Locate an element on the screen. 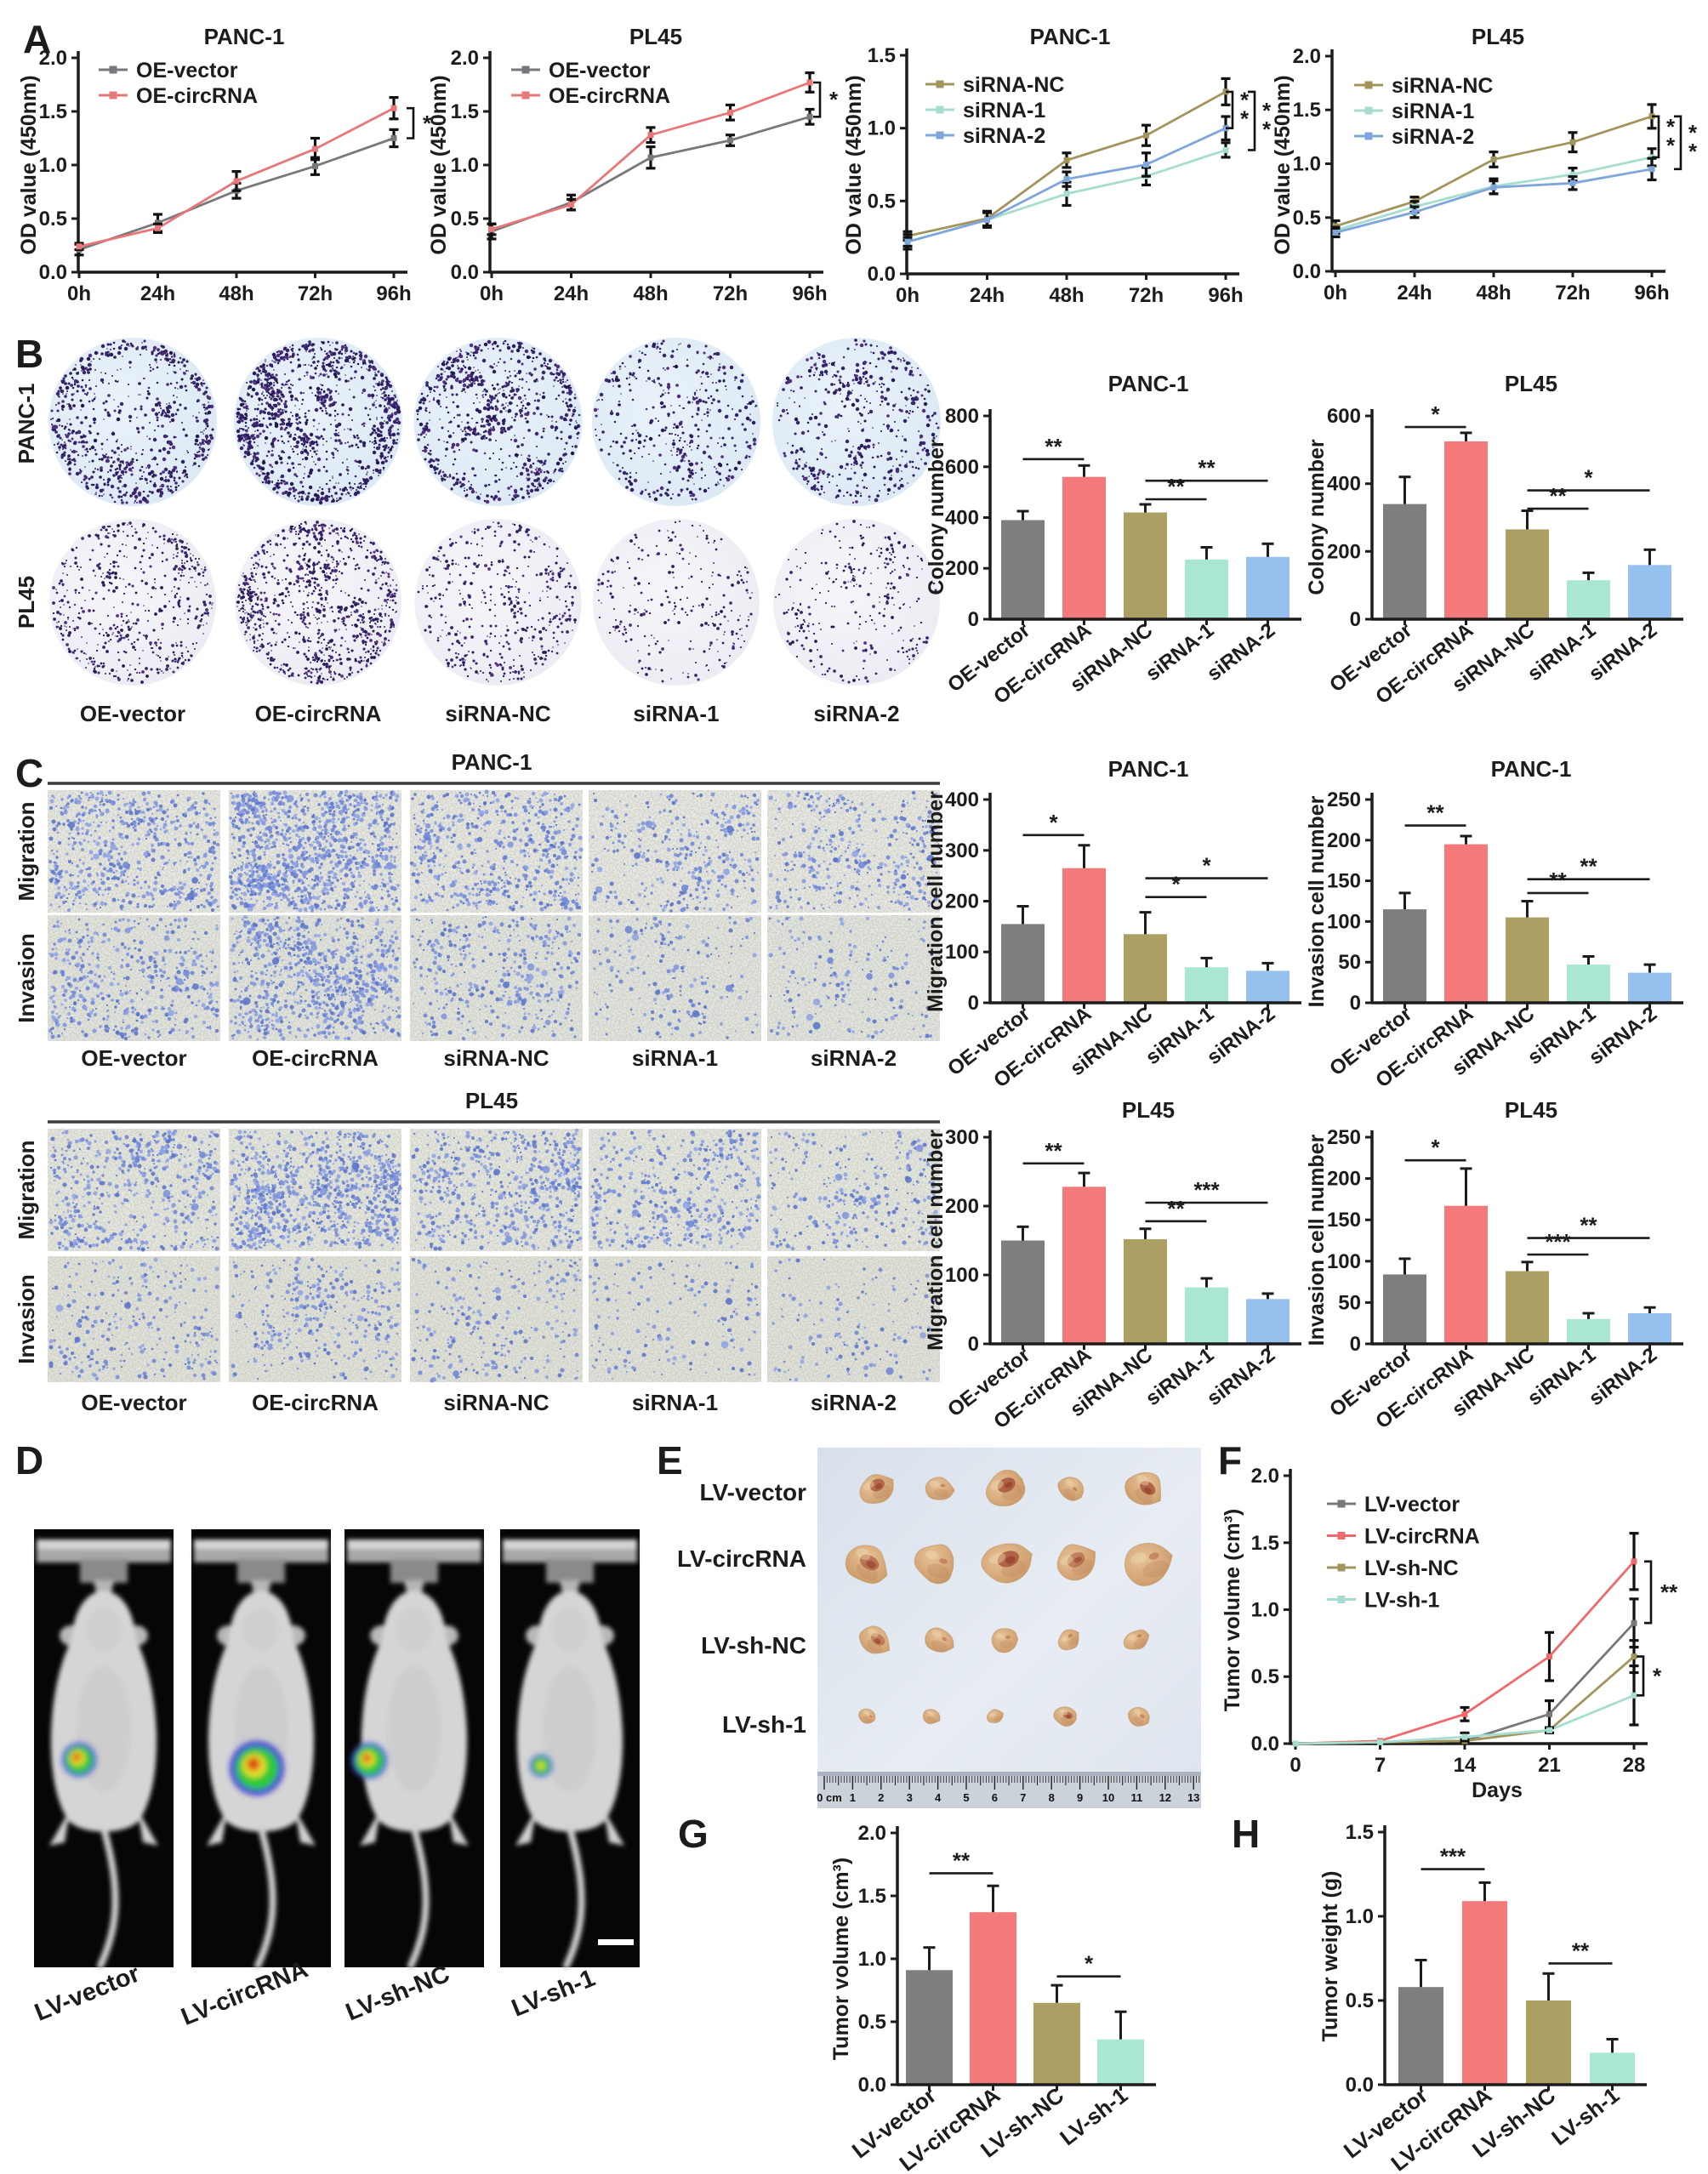 This screenshot has height=2174, width=1708. svg-text: 6 is located at coordinates (995, 1797).